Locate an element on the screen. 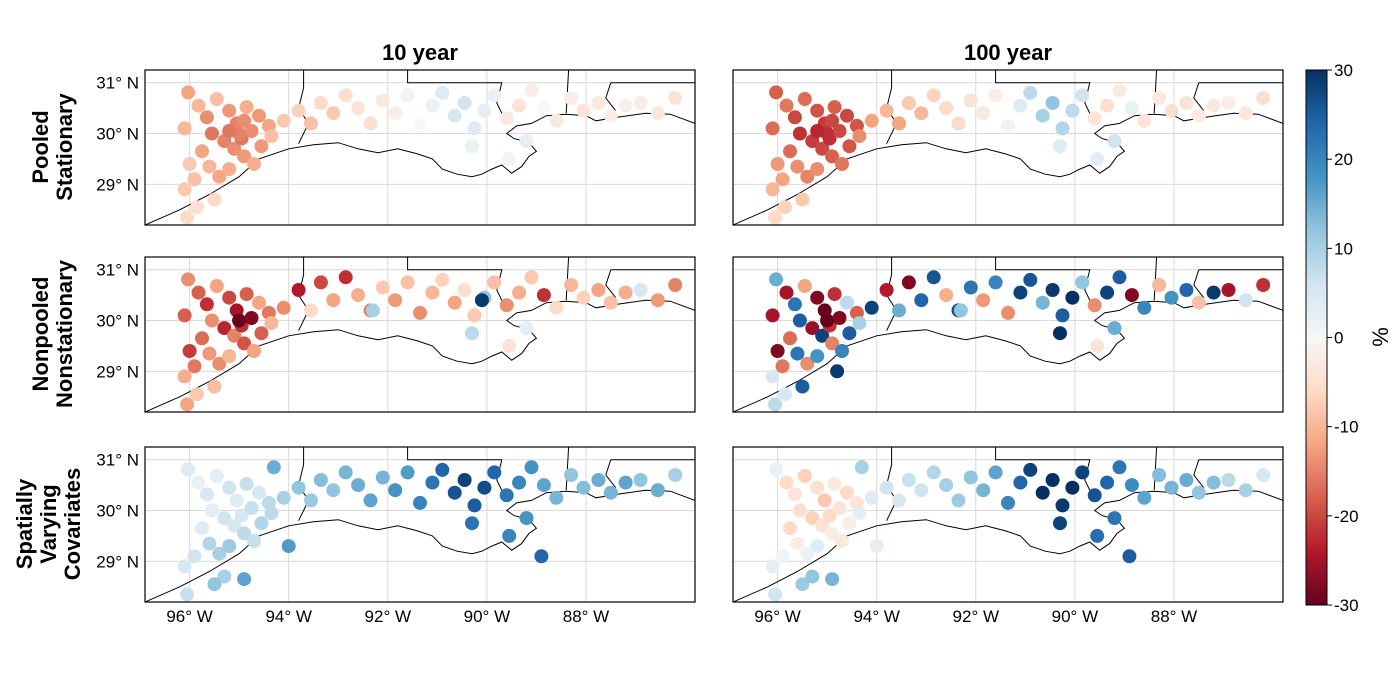 This screenshot has height=675, width=1400. row-title-spatially-varying-covariates: Spatially Varying Covariates is located at coordinates (48, 524).